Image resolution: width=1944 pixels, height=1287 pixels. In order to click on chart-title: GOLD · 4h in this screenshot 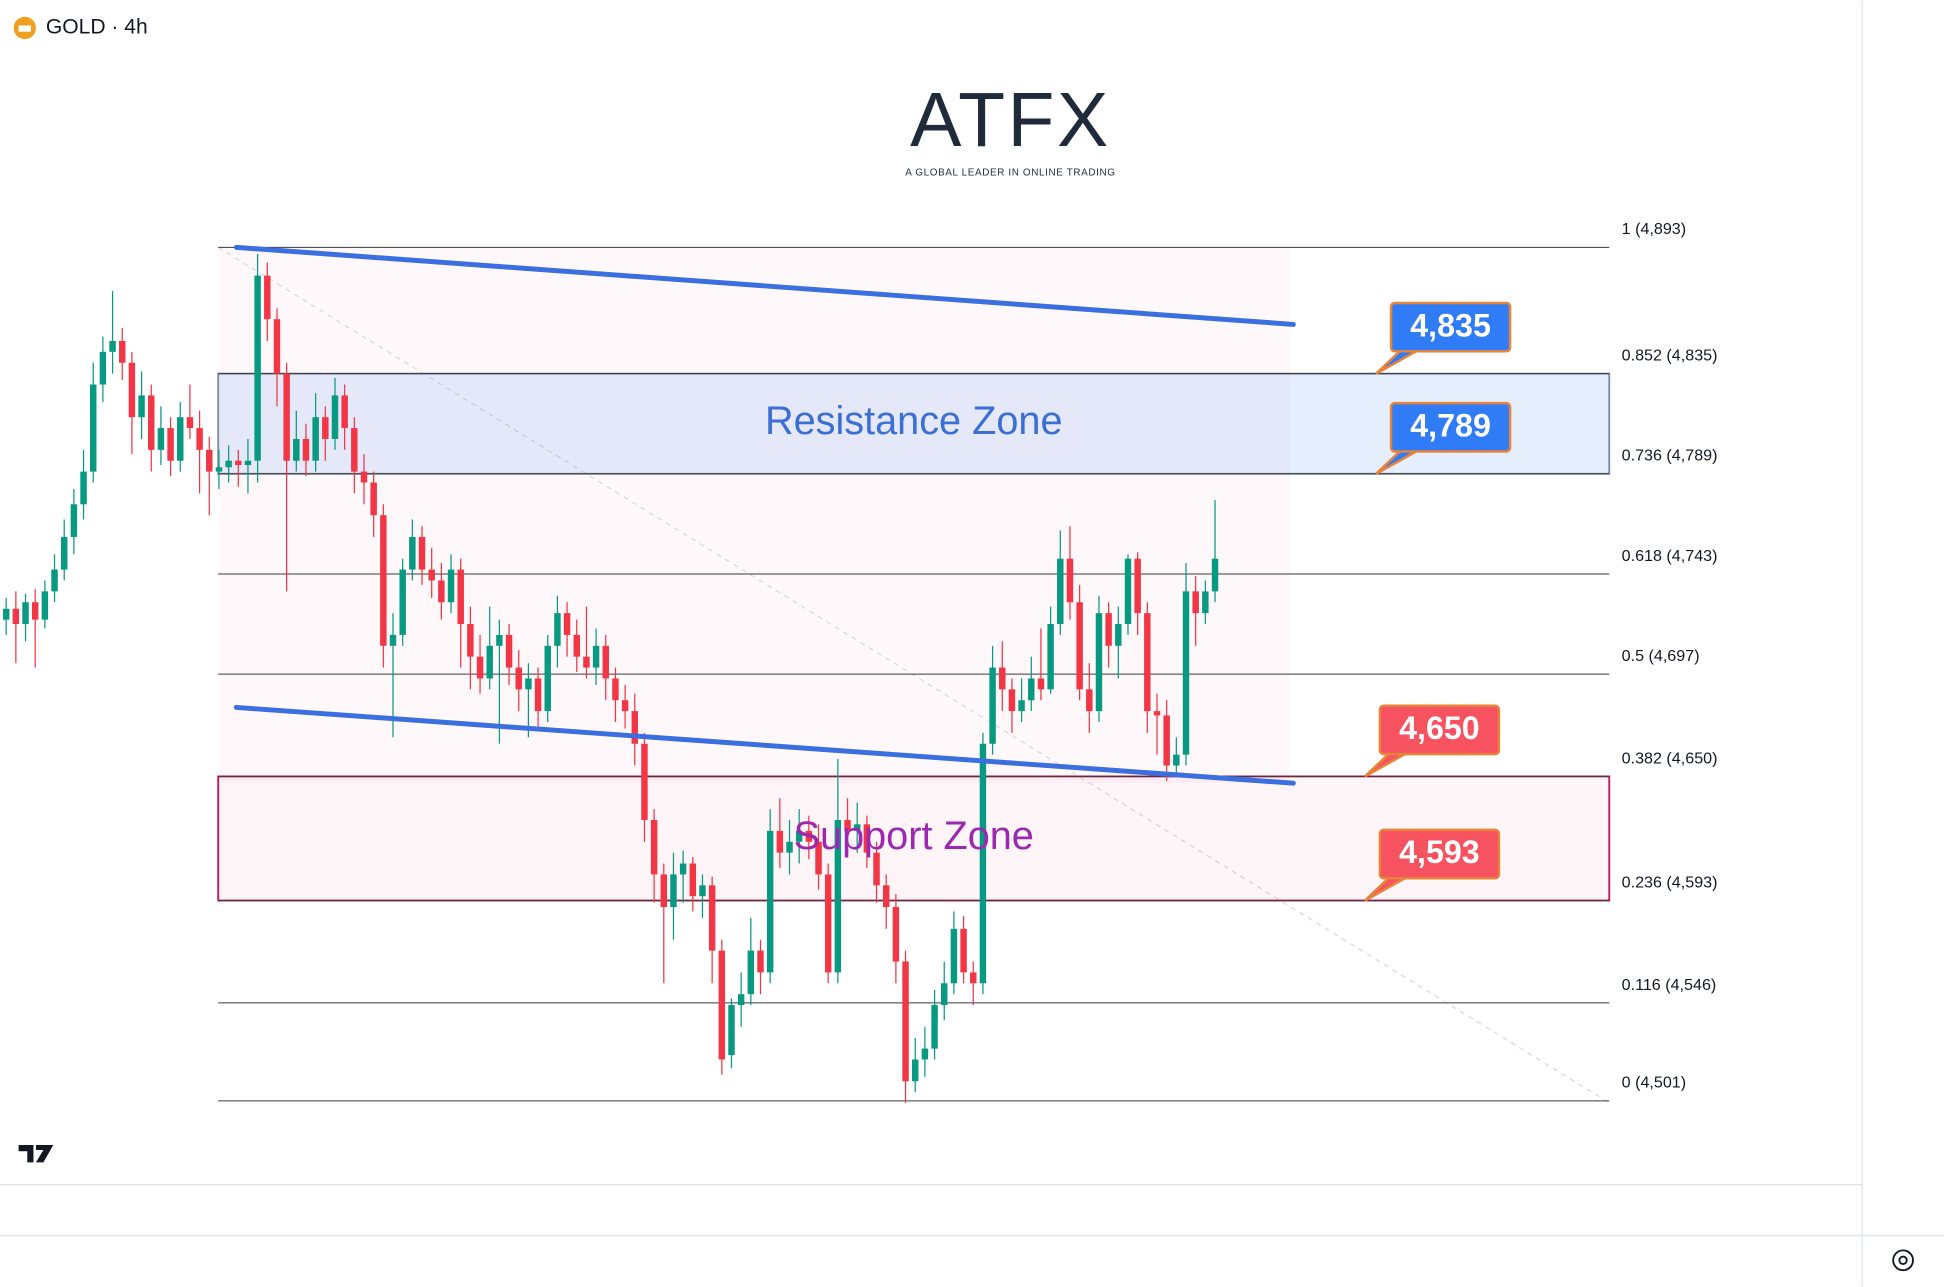, I will do `click(97, 27)`.